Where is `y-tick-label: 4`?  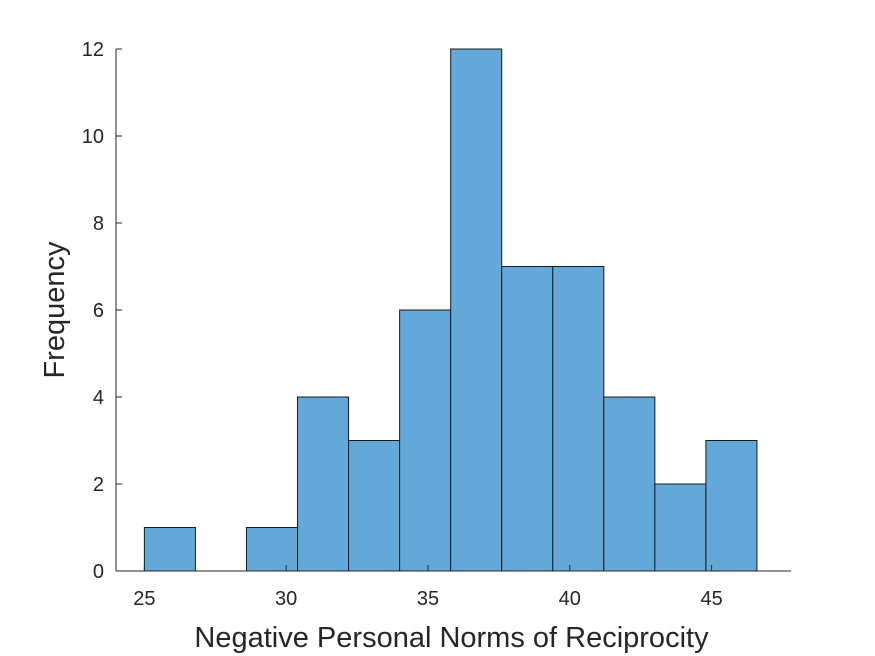 y-tick-label: 4 is located at coordinates (98, 398).